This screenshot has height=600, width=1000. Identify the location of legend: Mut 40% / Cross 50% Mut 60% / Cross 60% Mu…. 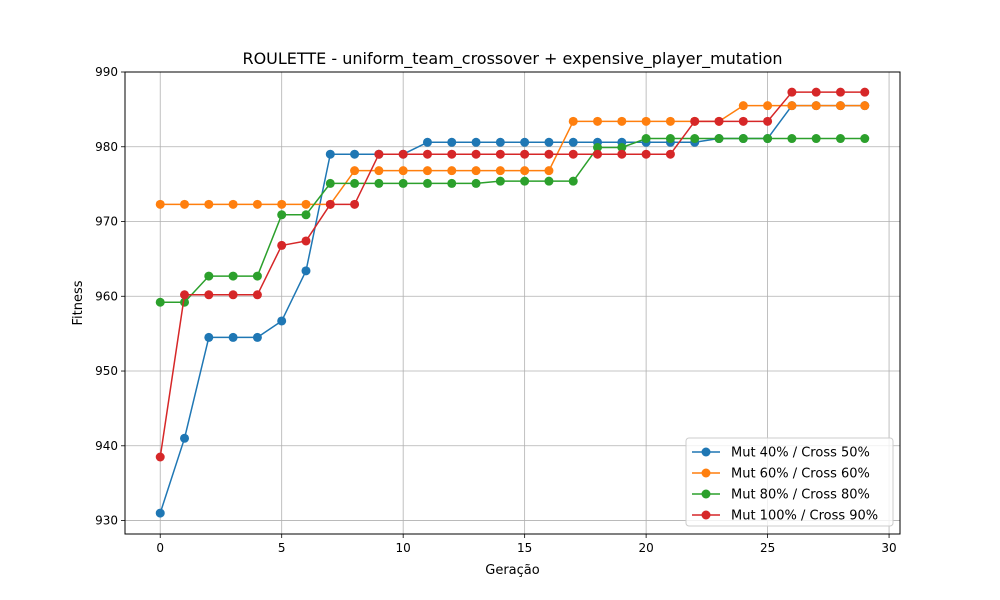
(789, 482).